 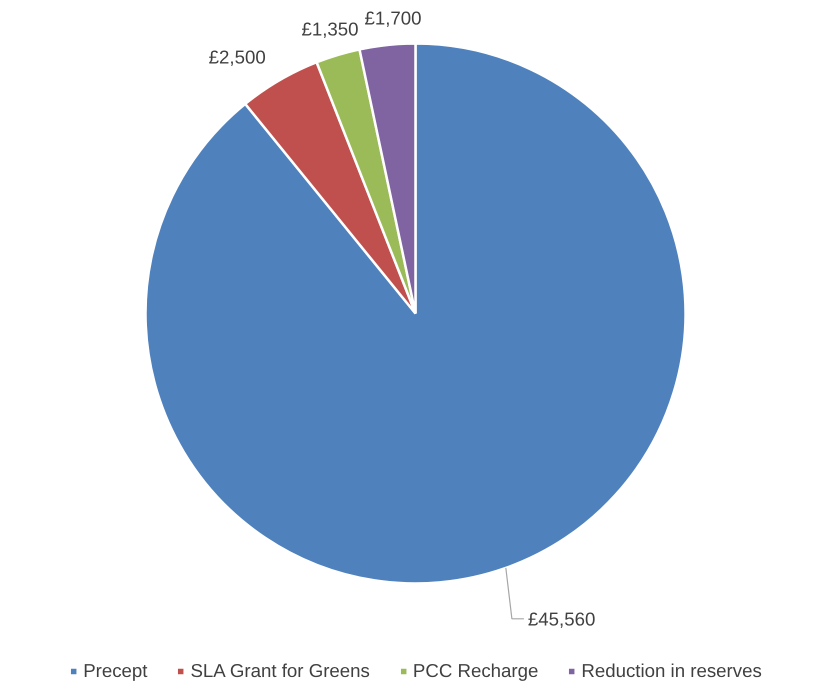 I want to click on data-label: £2,500, so click(x=237, y=57).